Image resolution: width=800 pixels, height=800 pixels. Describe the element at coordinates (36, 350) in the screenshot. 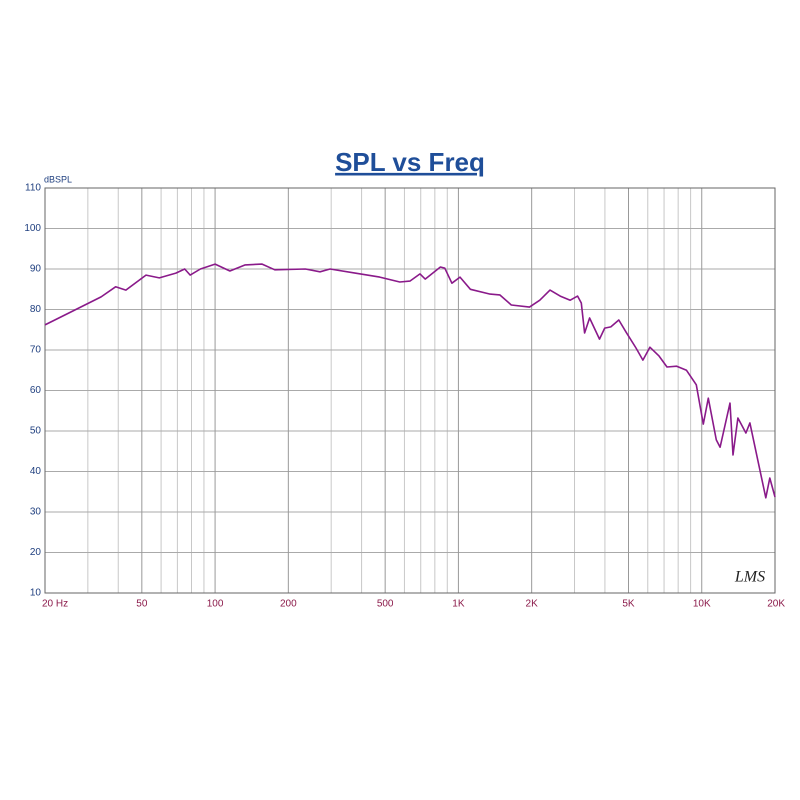

I see `y-tick-label: 70` at that location.